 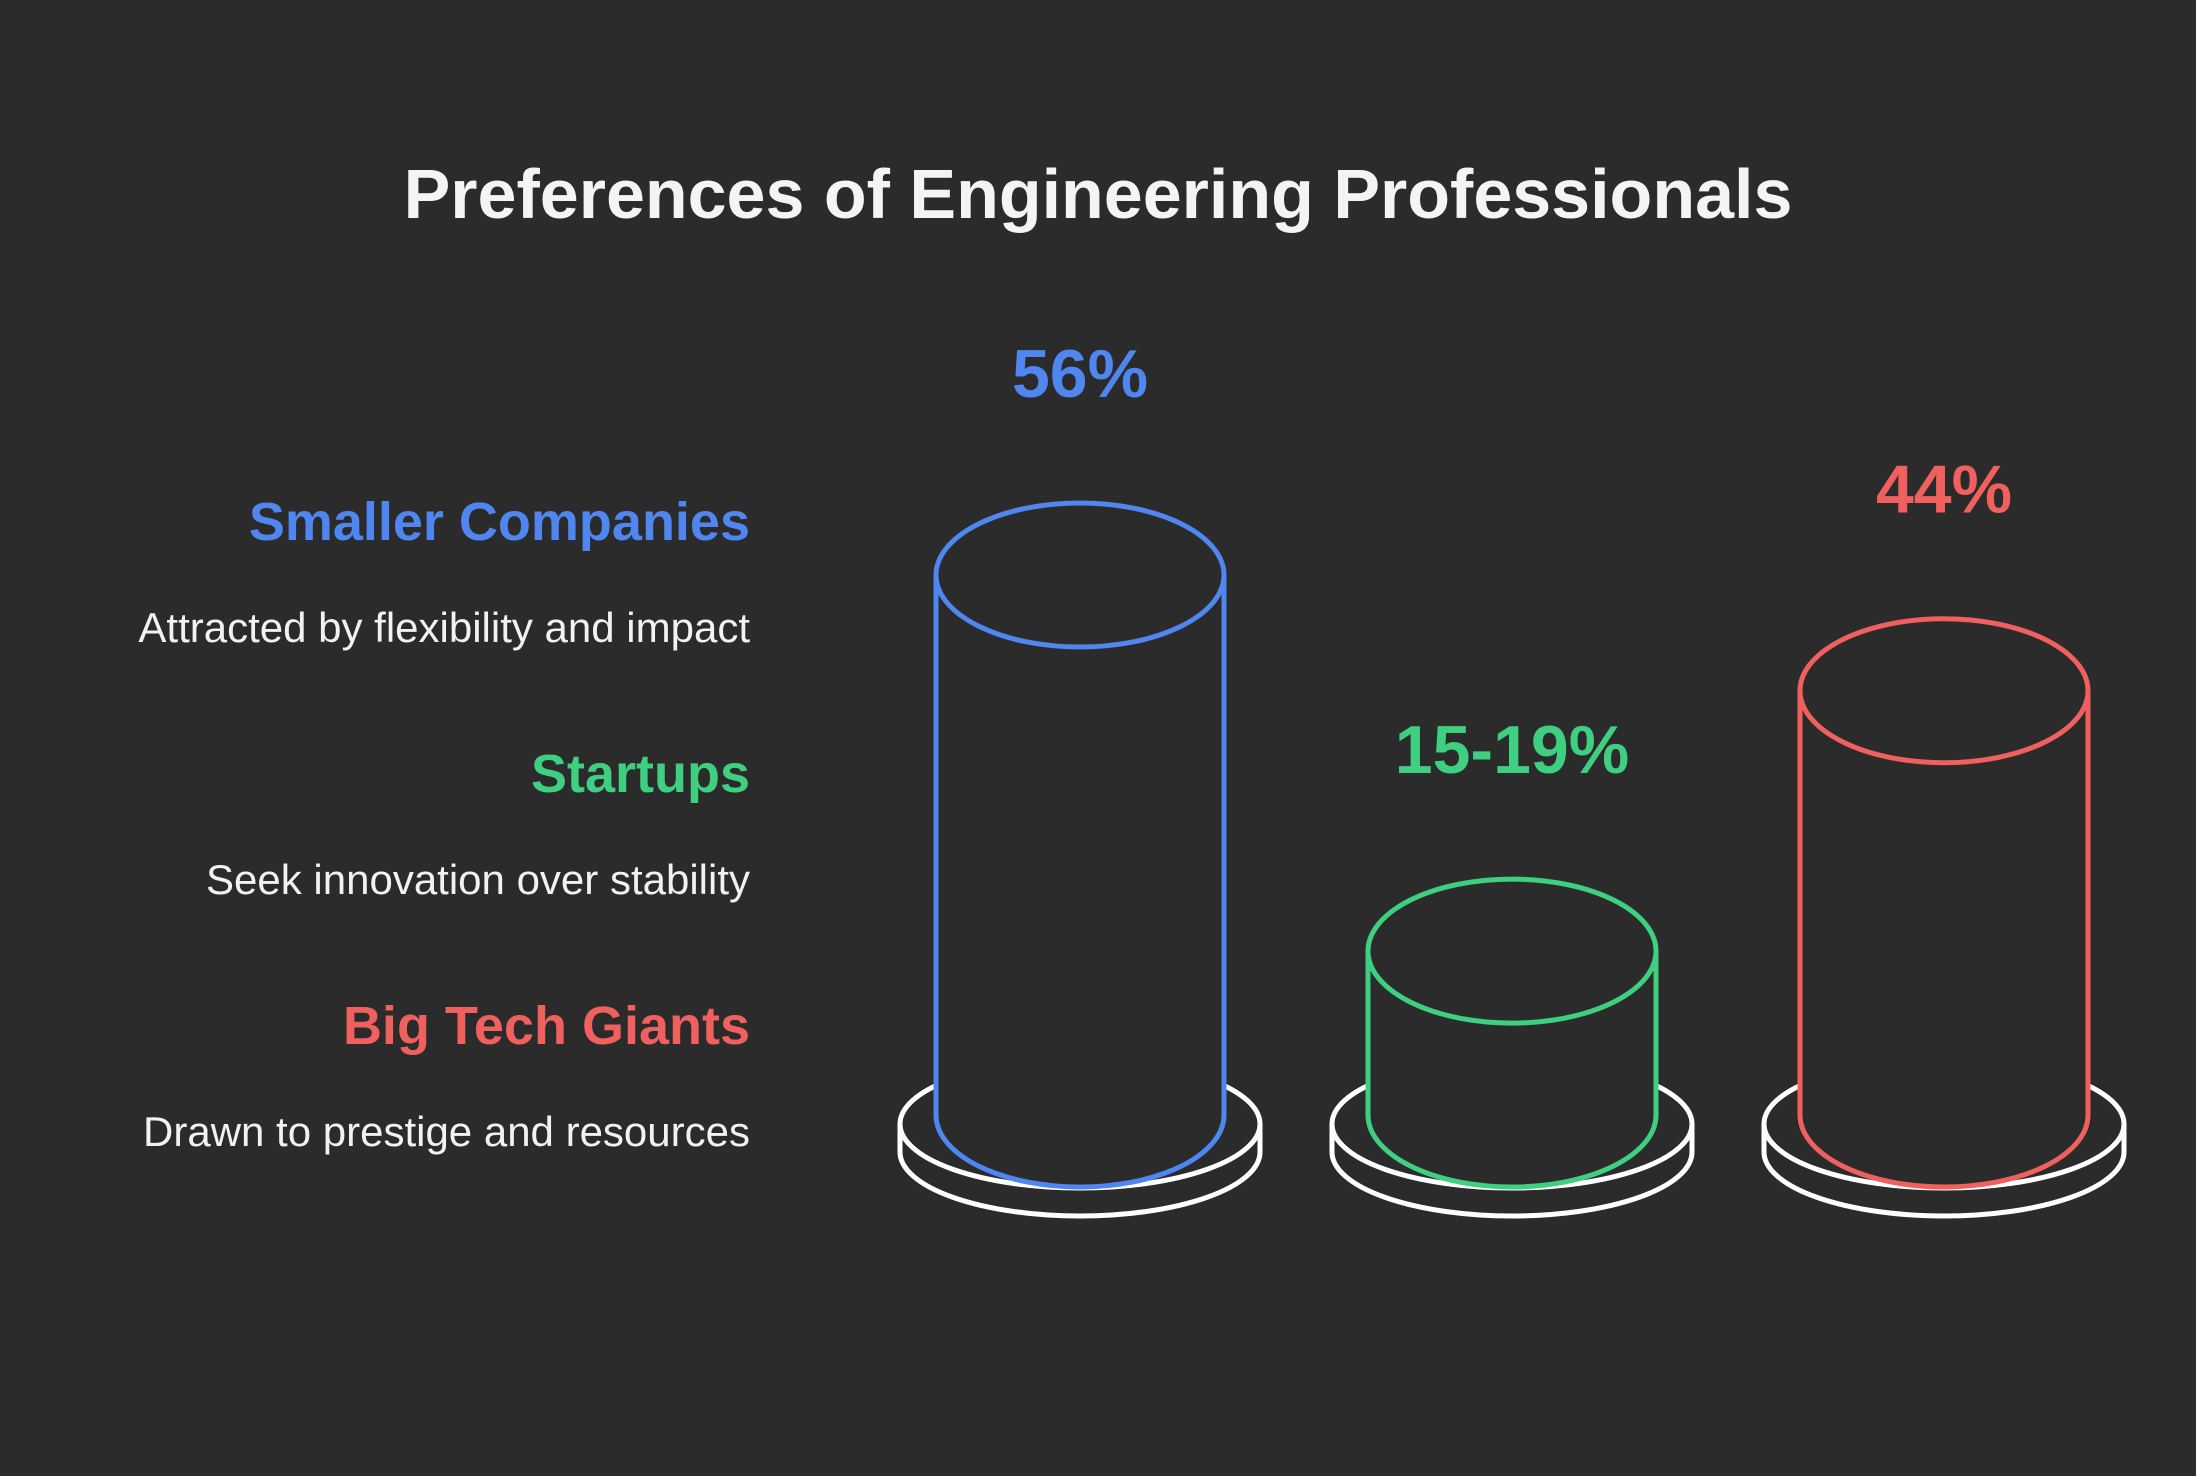 I want to click on value-label-startups: 15-19%, so click(x=1512, y=750).